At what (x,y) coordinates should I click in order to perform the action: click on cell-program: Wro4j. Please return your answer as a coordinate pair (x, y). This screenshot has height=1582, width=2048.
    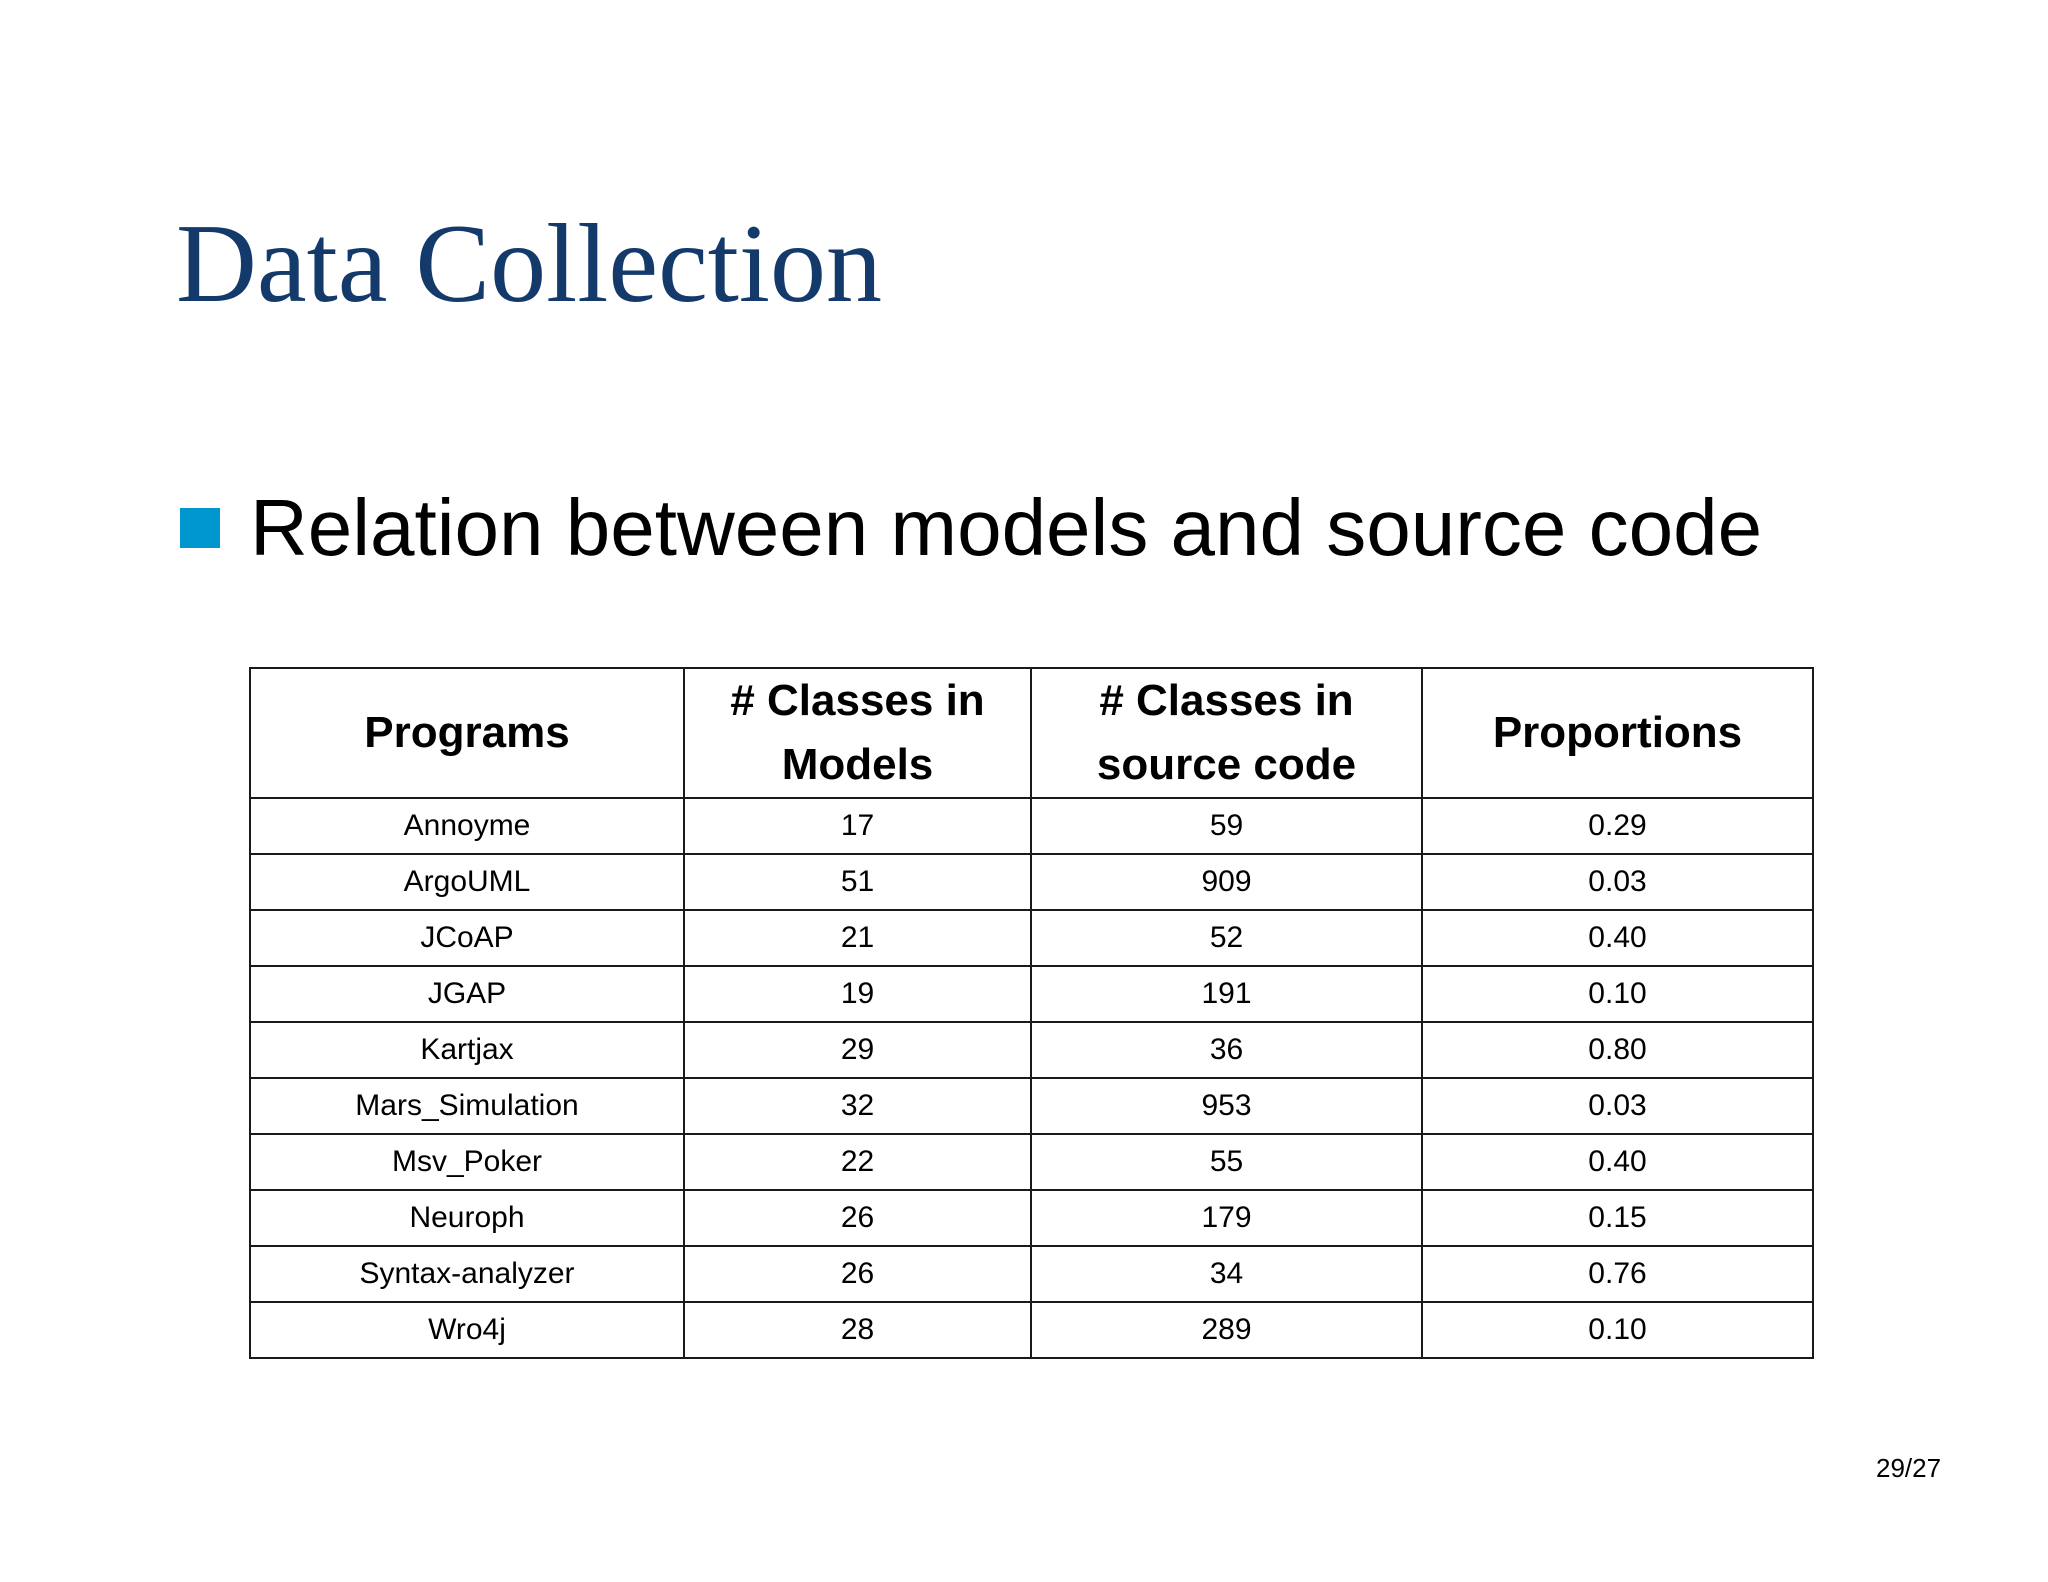
    Looking at the image, I should click on (467, 1330).